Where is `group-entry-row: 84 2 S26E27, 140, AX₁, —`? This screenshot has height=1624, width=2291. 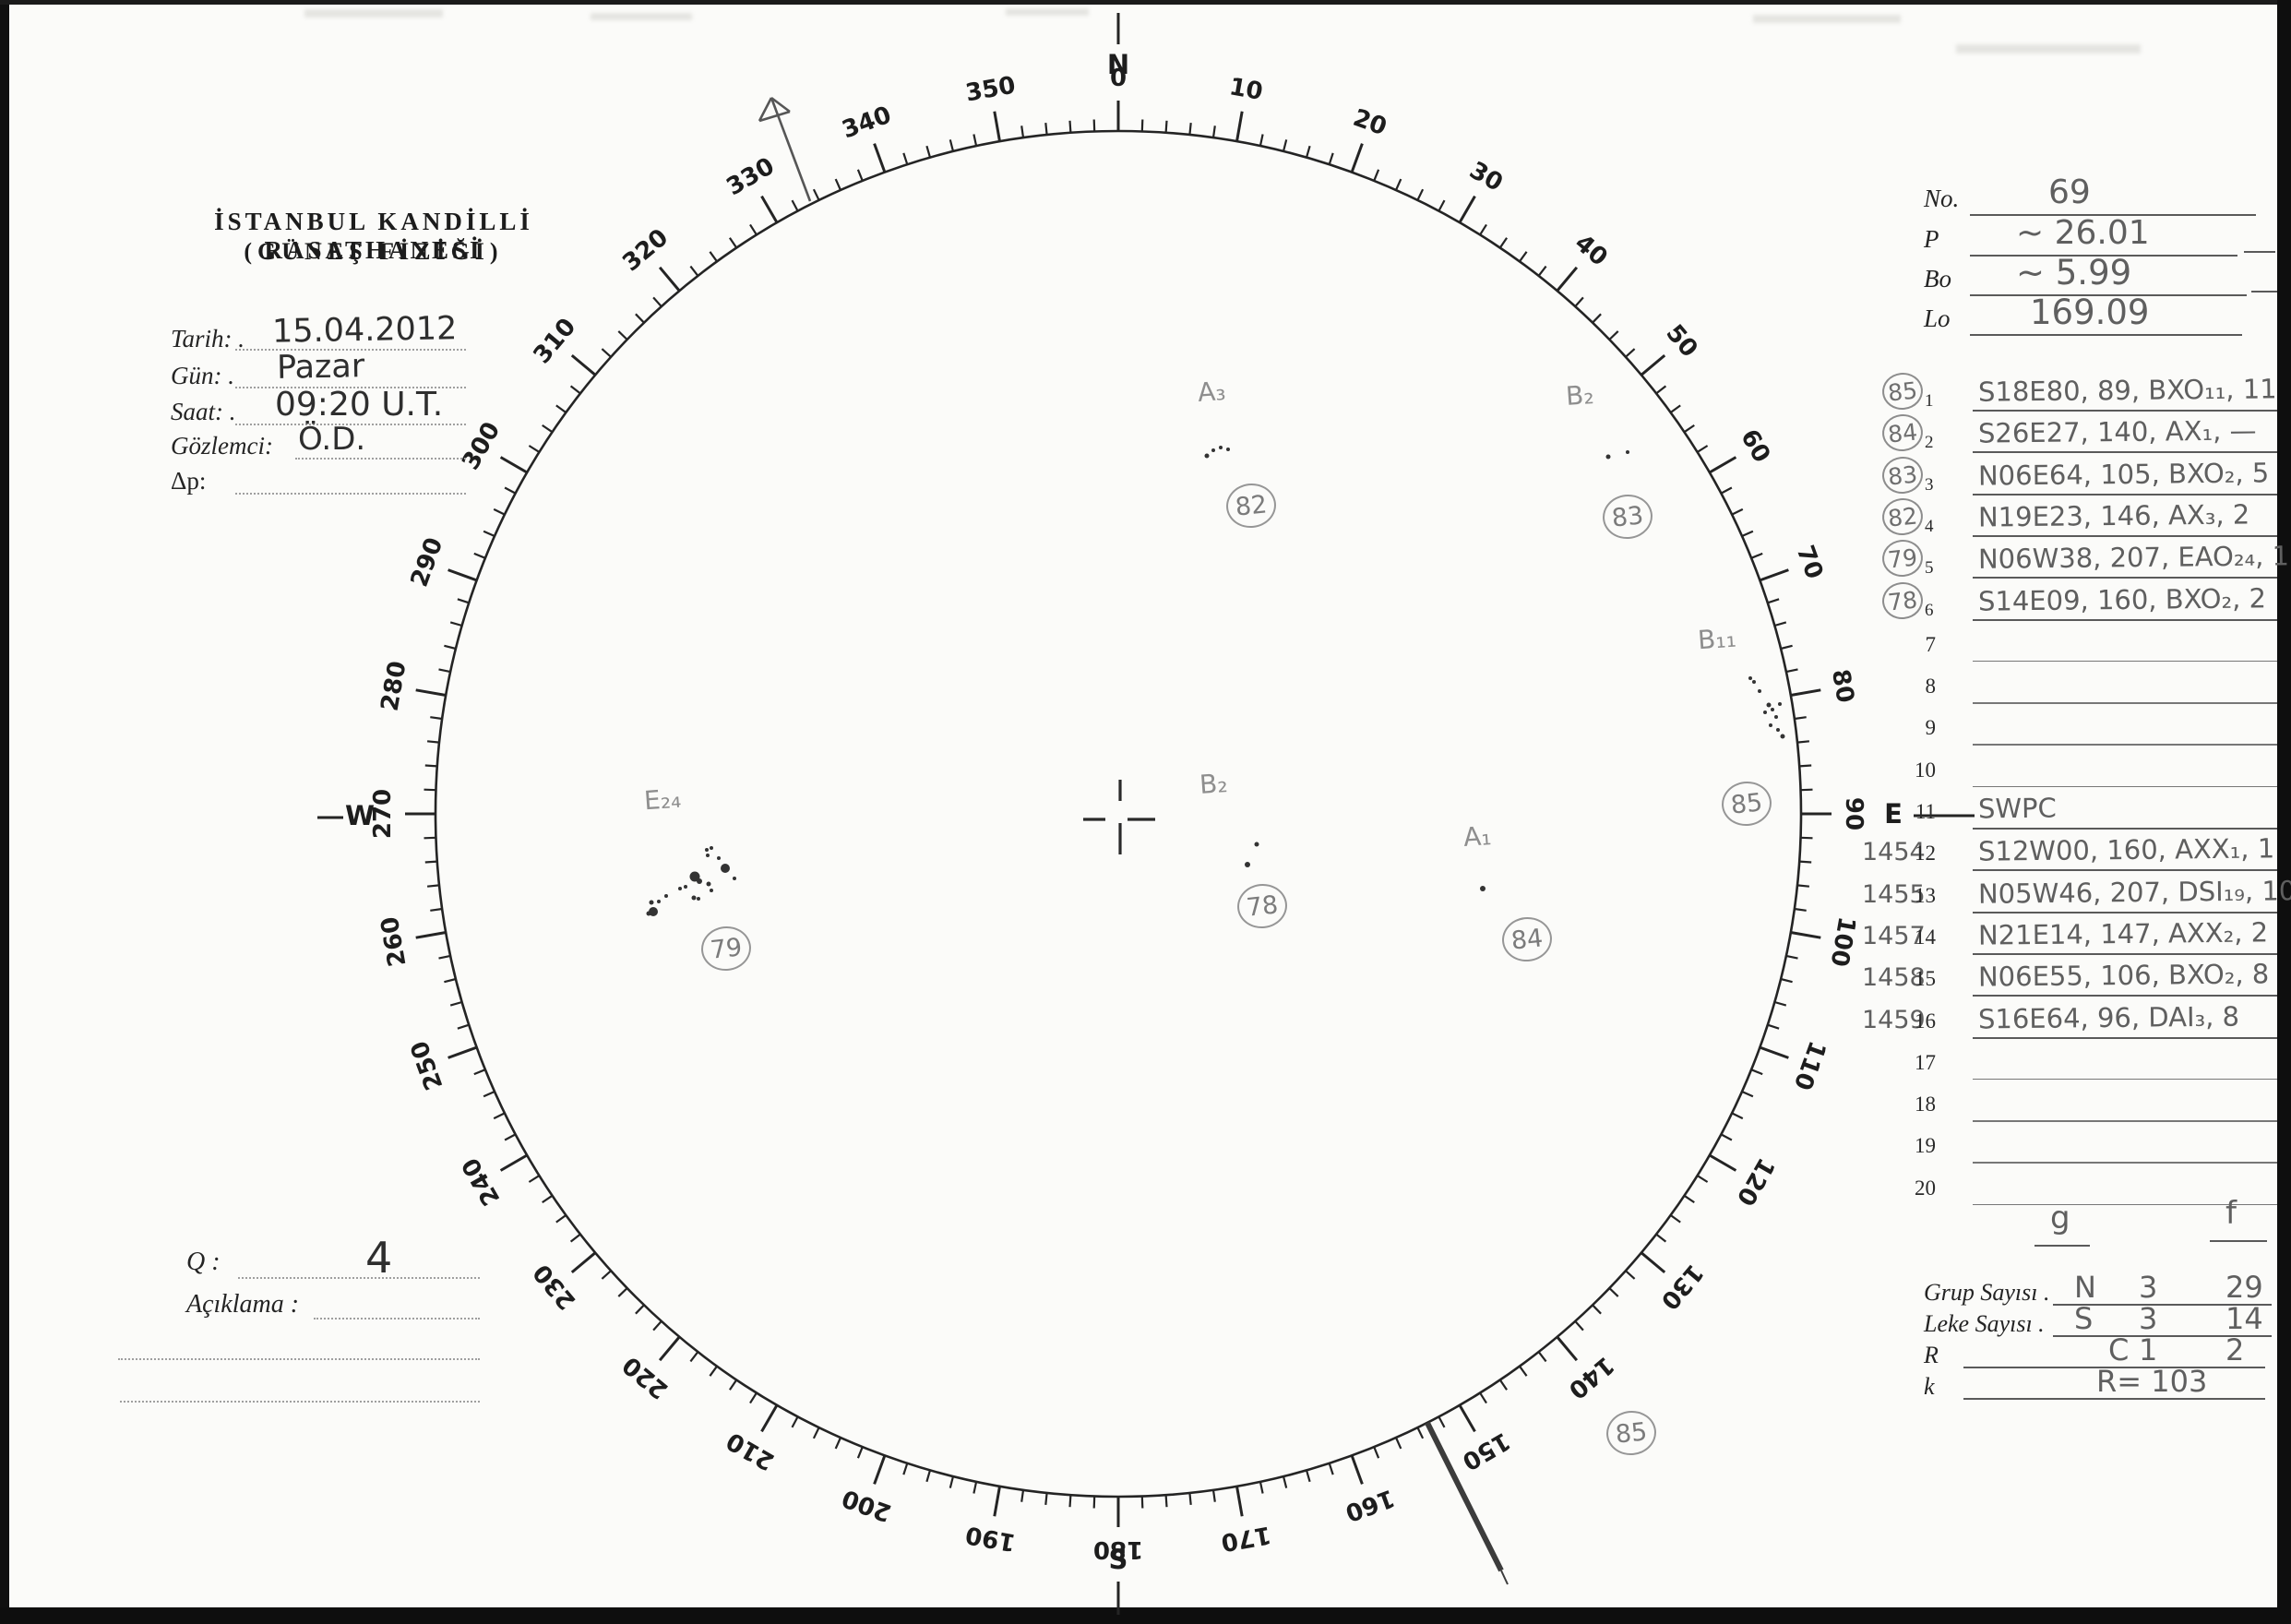 group-entry-row: 84 2 S26E27, 140, AX₁, — is located at coordinates (2062, 434).